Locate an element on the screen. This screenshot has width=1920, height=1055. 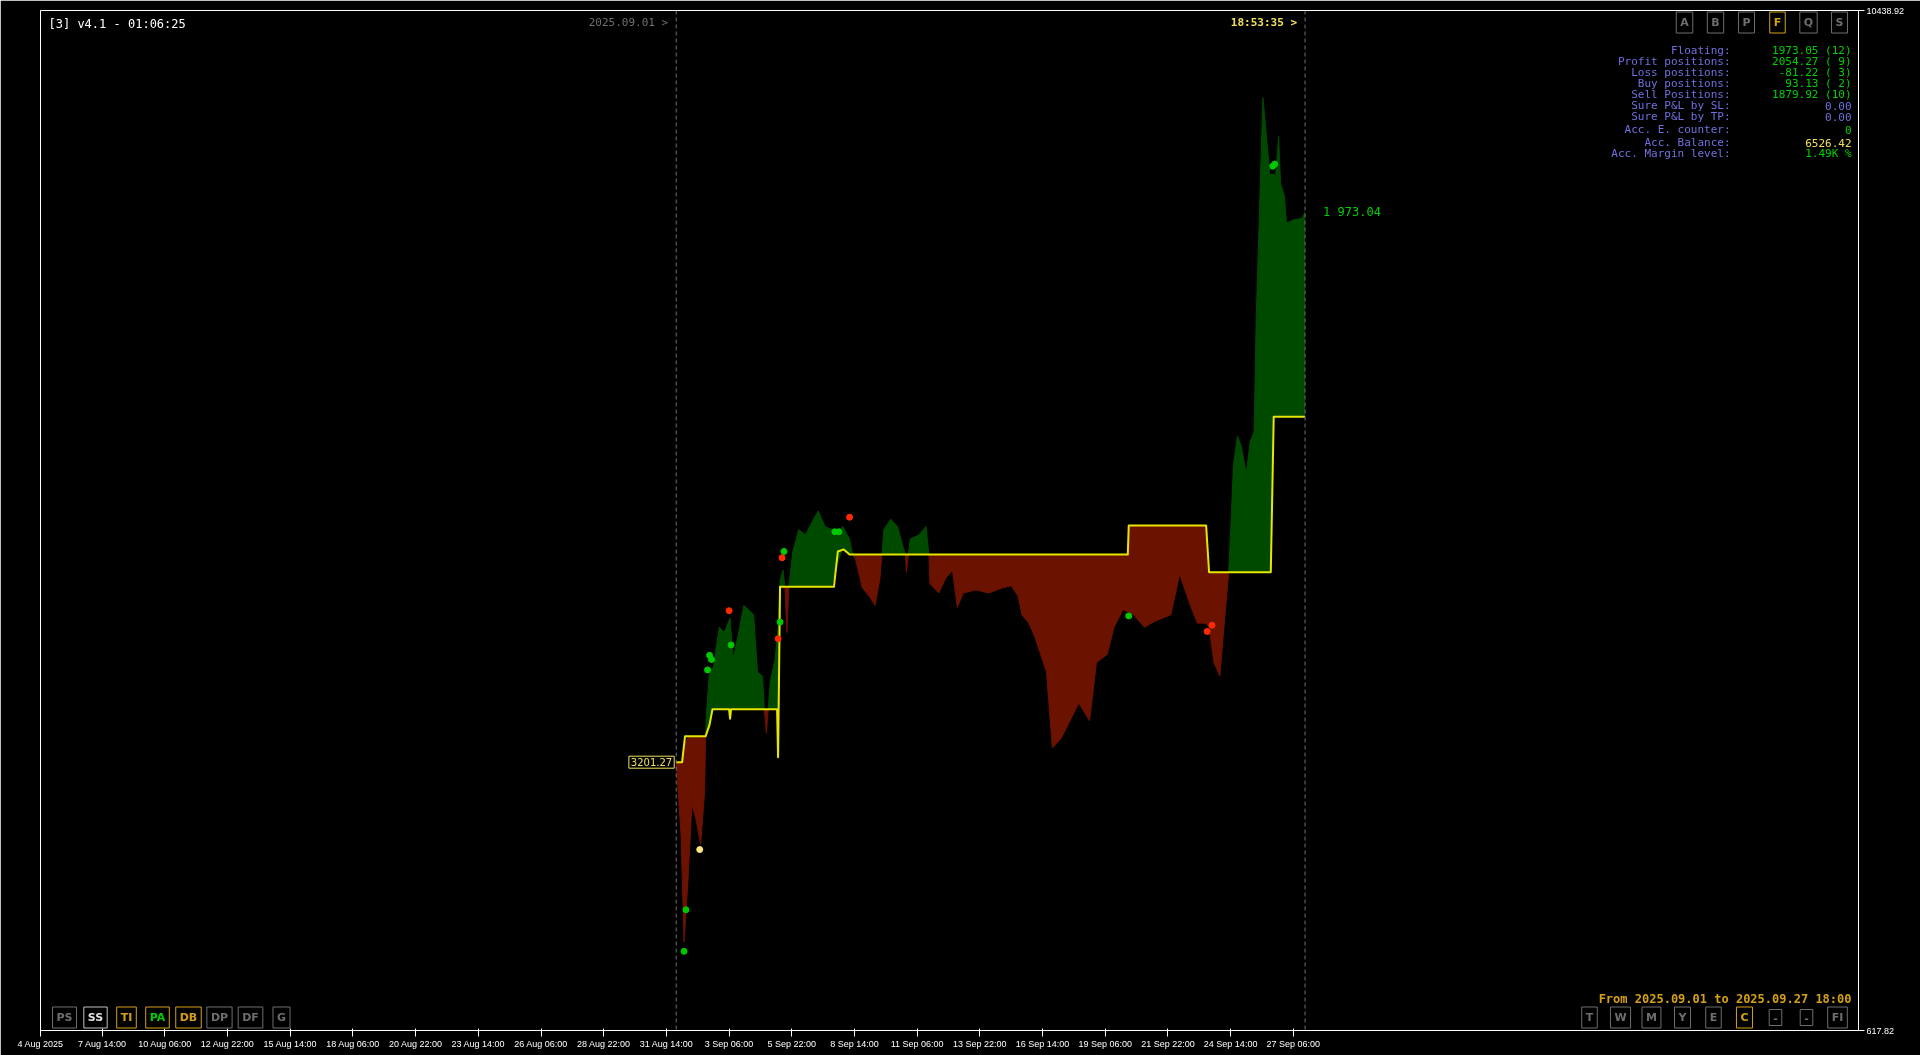
x-tick-label: 12 Aug 22:00 is located at coordinates (227, 1043).